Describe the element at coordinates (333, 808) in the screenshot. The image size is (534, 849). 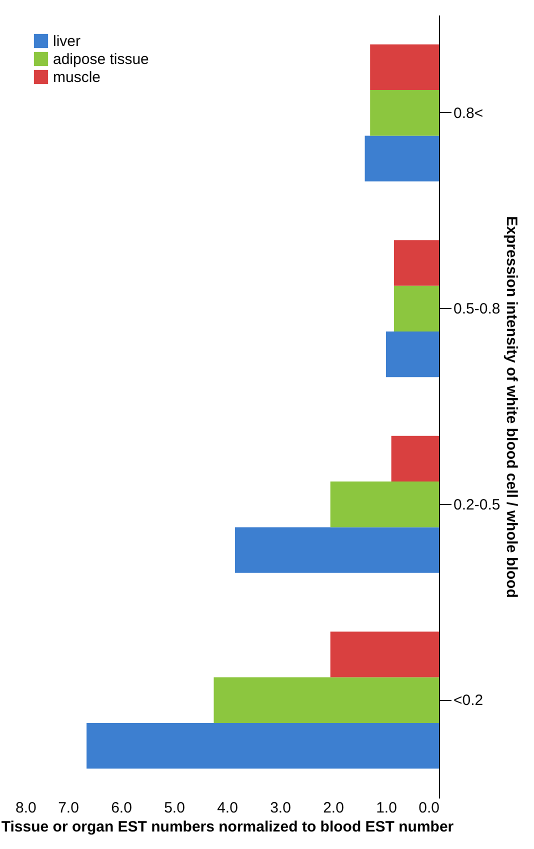
I see `x-tick-label: 2.0` at that location.